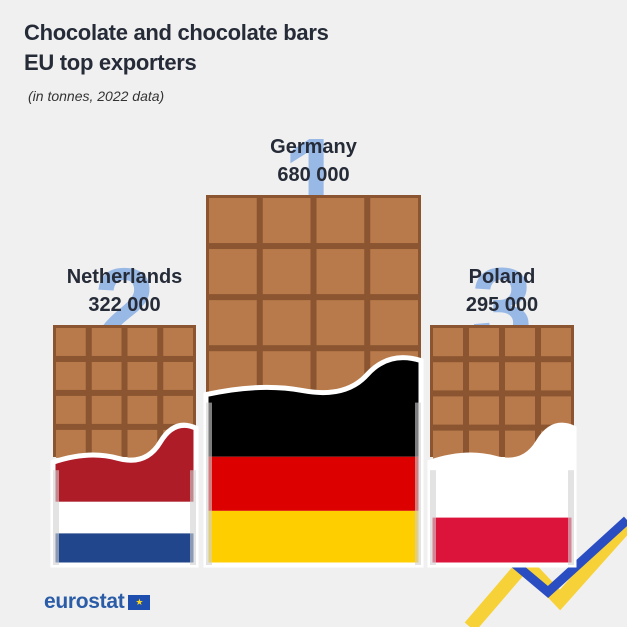 The width and height of the screenshot is (627, 627). I want to click on eurostat-logo: eurostat ★, so click(97, 602).